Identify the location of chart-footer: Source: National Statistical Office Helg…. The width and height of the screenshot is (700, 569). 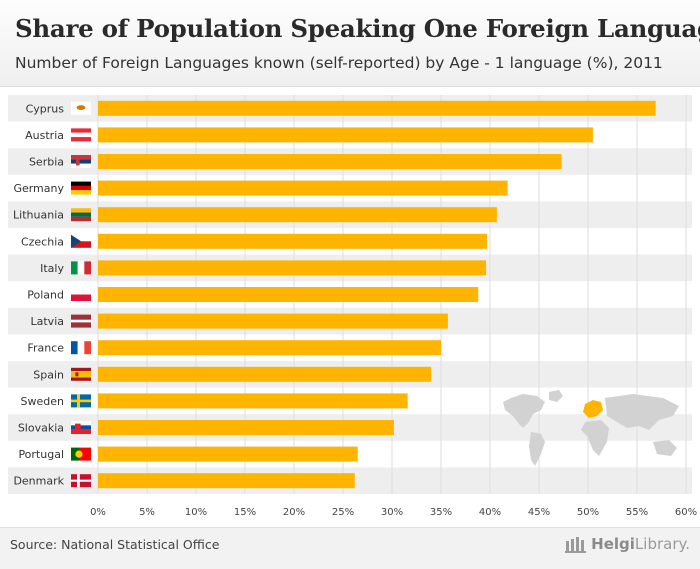
(350, 548).